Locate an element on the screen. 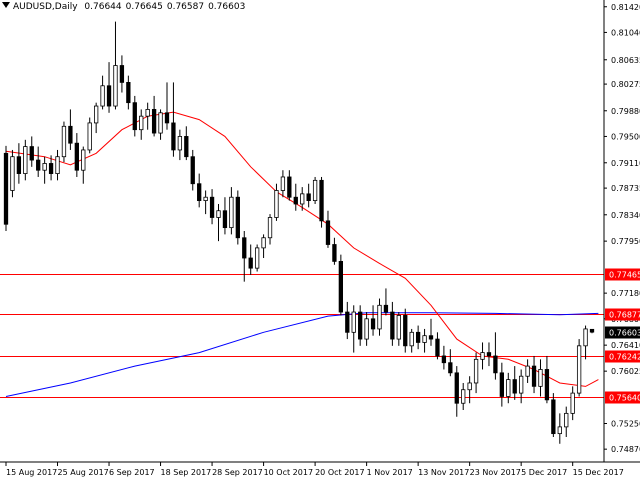 This screenshot has width=640, height=480. level-label: 0.76242 is located at coordinates (624, 357).